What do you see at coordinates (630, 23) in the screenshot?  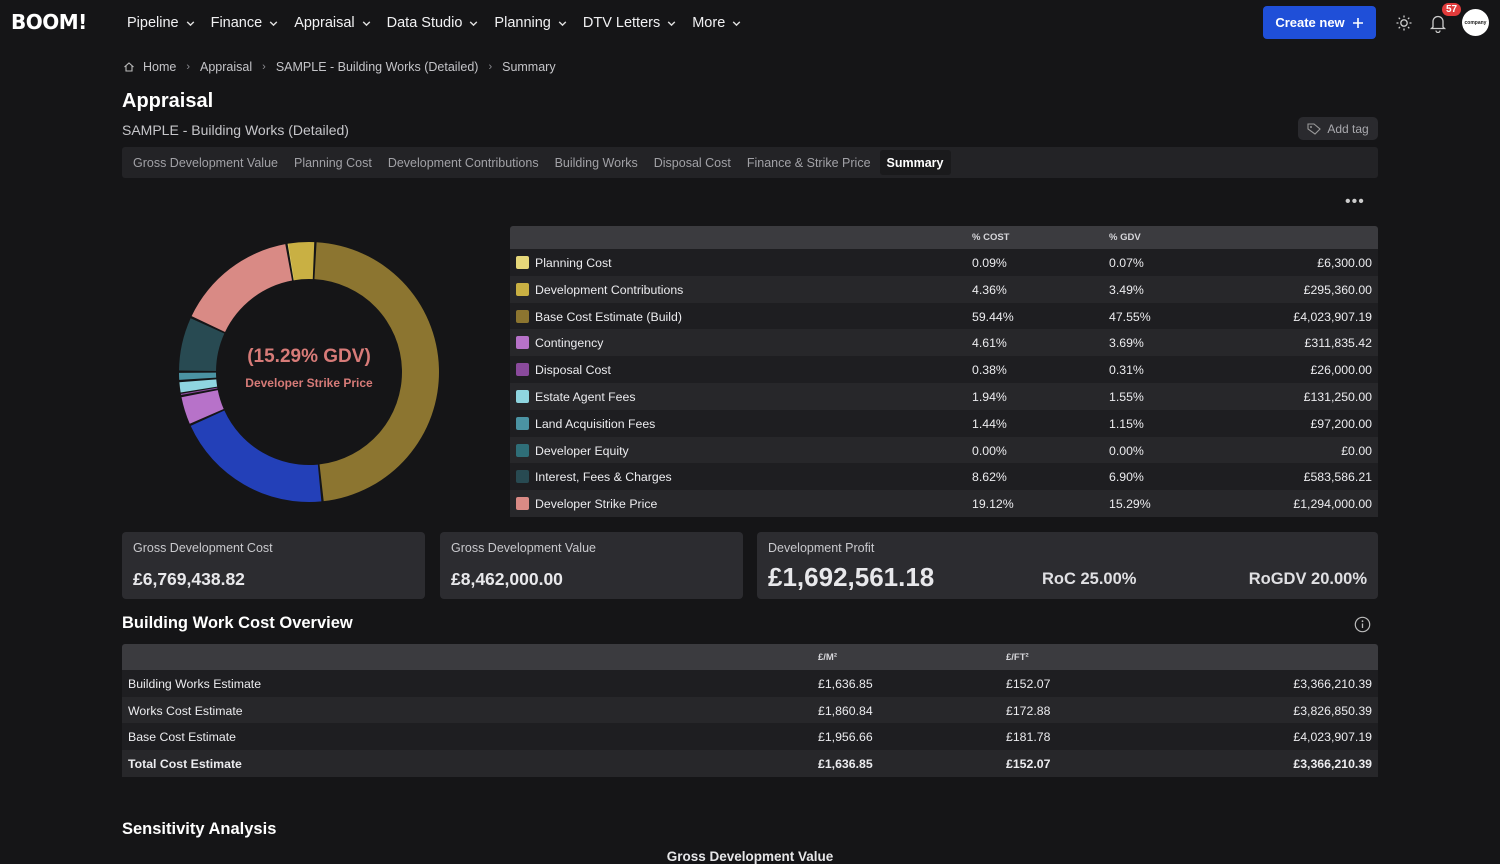 I see `nav-item-dtv-letters: DTV Letters` at bounding box center [630, 23].